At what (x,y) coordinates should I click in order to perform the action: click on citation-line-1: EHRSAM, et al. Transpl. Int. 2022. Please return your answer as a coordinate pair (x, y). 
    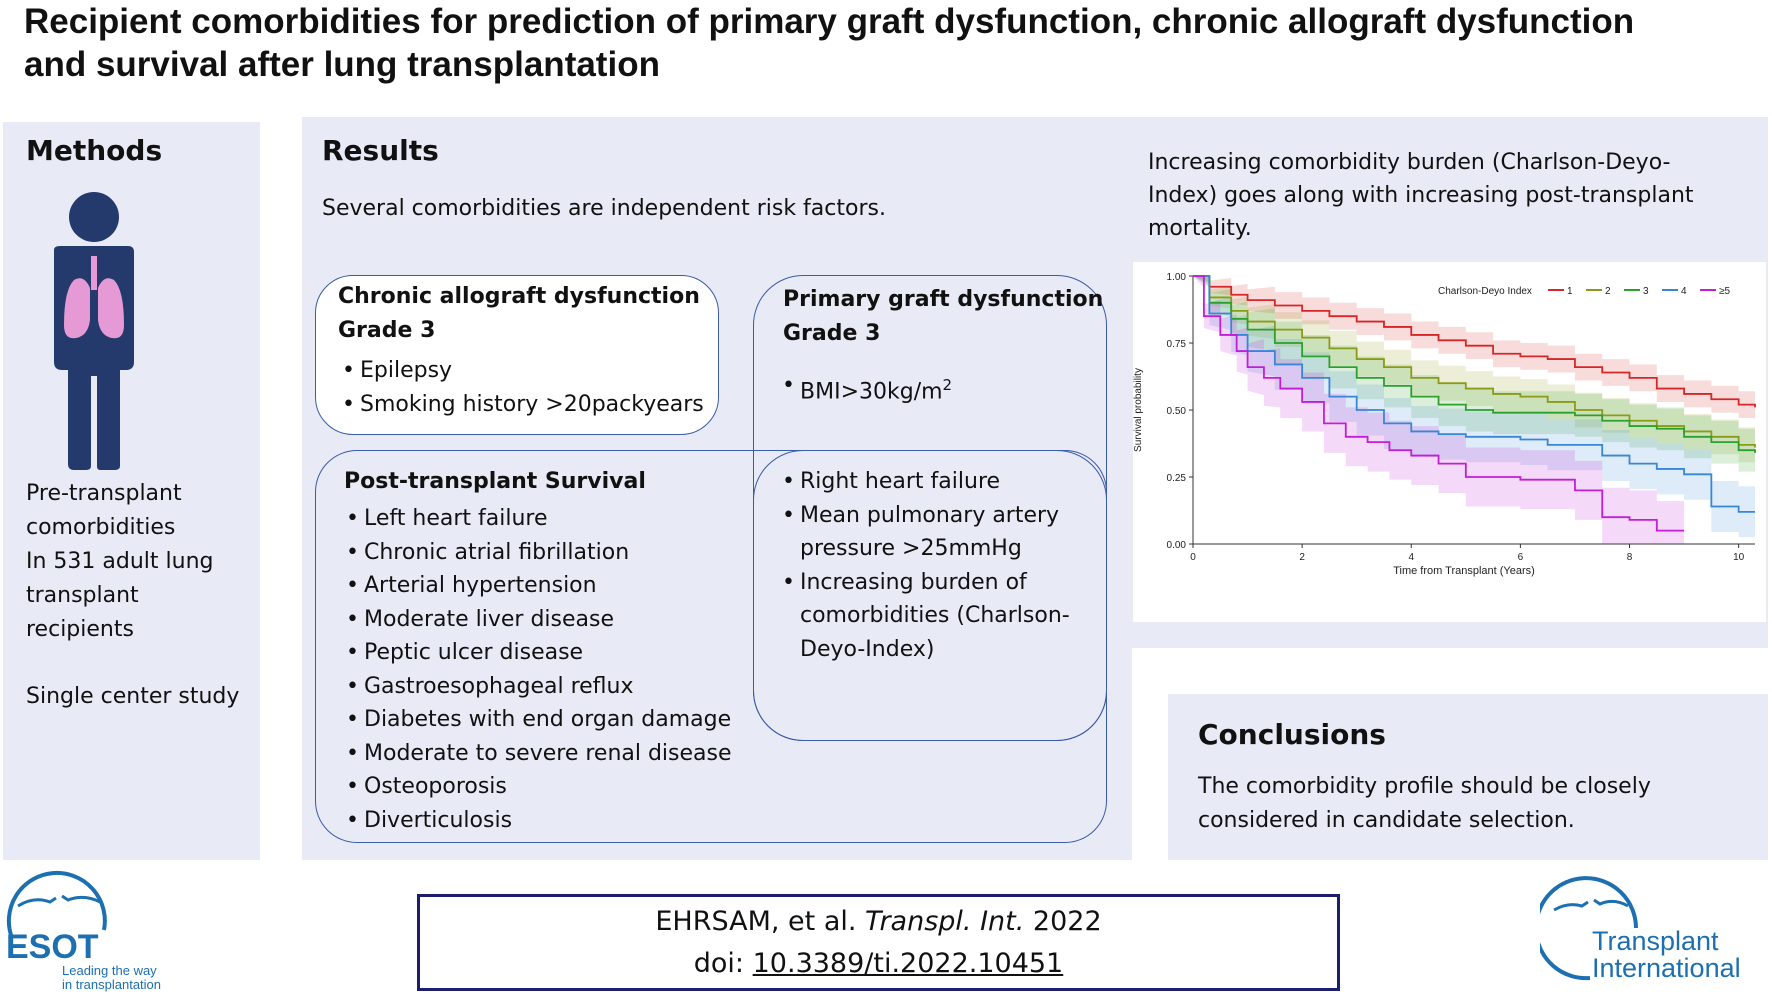
    Looking at the image, I should click on (878, 922).